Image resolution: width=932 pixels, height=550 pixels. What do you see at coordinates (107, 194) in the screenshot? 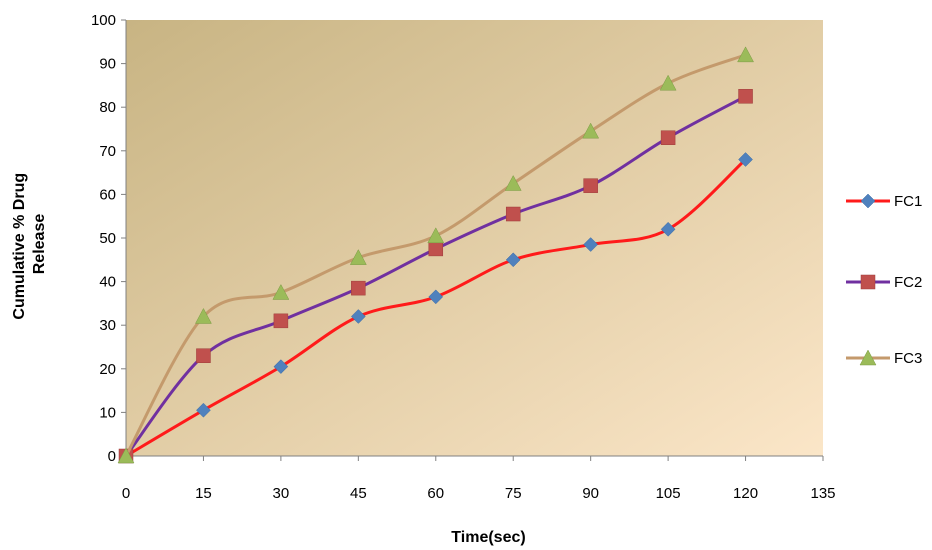
I see `y-tick-label: 60` at bounding box center [107, 194].